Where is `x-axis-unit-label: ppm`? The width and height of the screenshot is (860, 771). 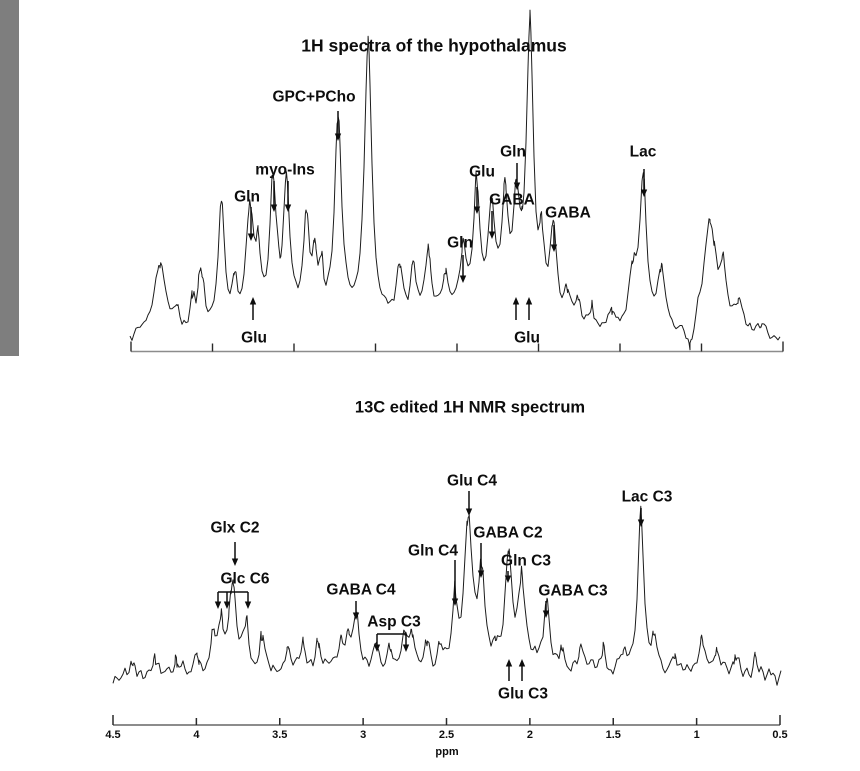 x-axis-unit-label: ppm is located at coordinates (447, 752).